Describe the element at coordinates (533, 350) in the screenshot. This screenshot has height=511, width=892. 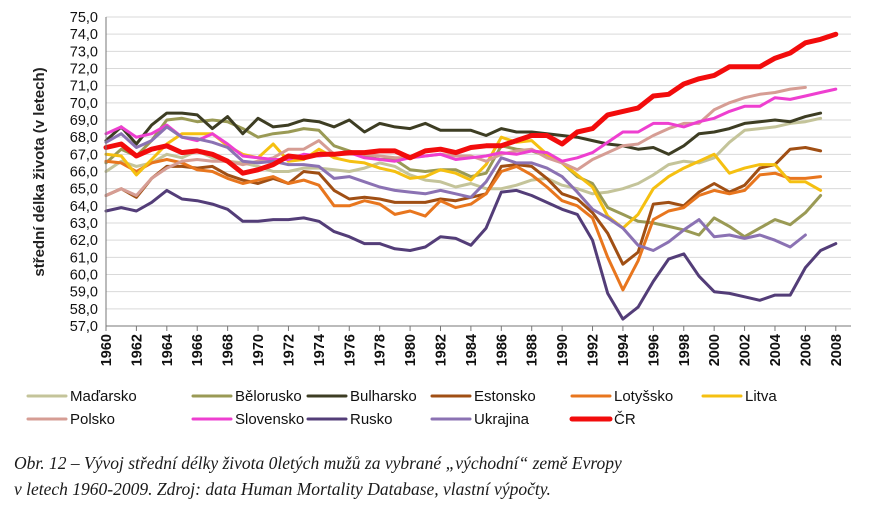
I see `x-tick-label: 1988` at that location.